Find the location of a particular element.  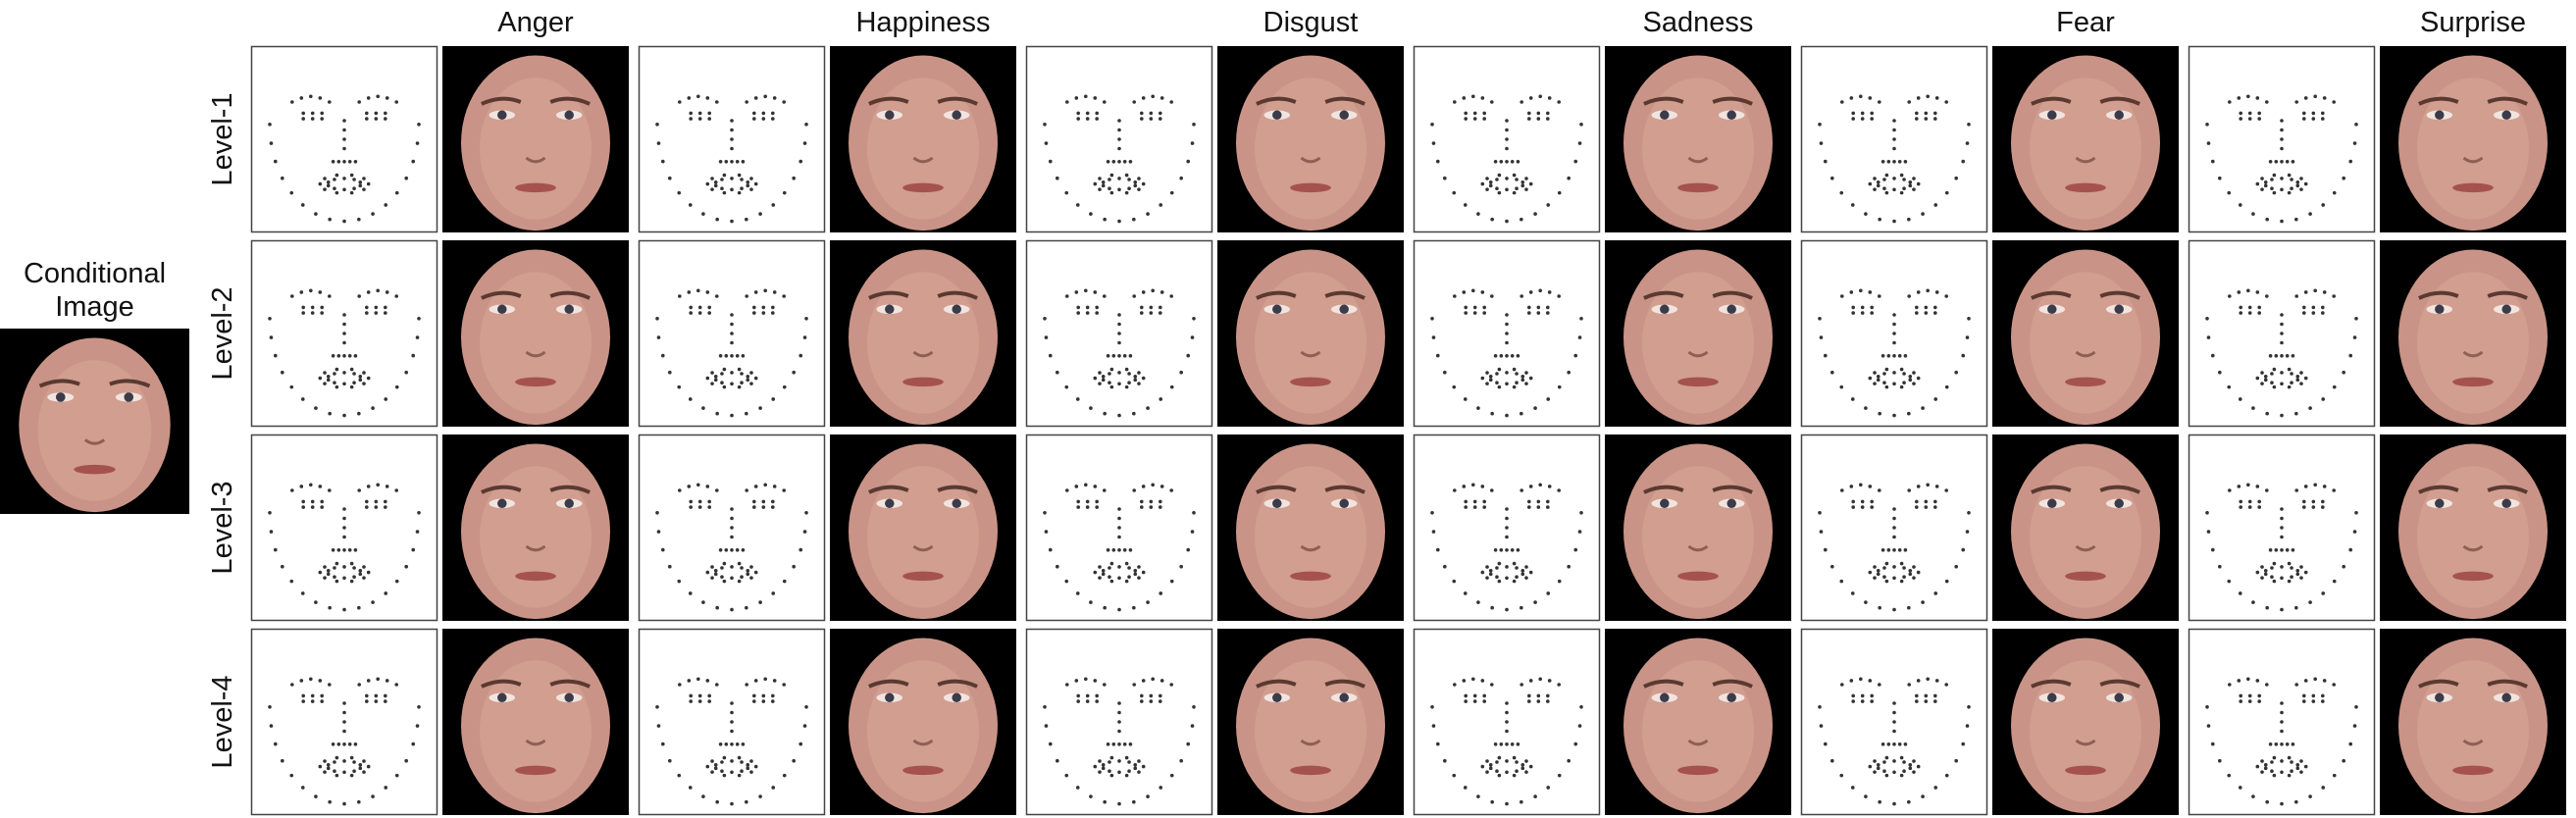

eyebrow is located at coordinates (1732, 684).